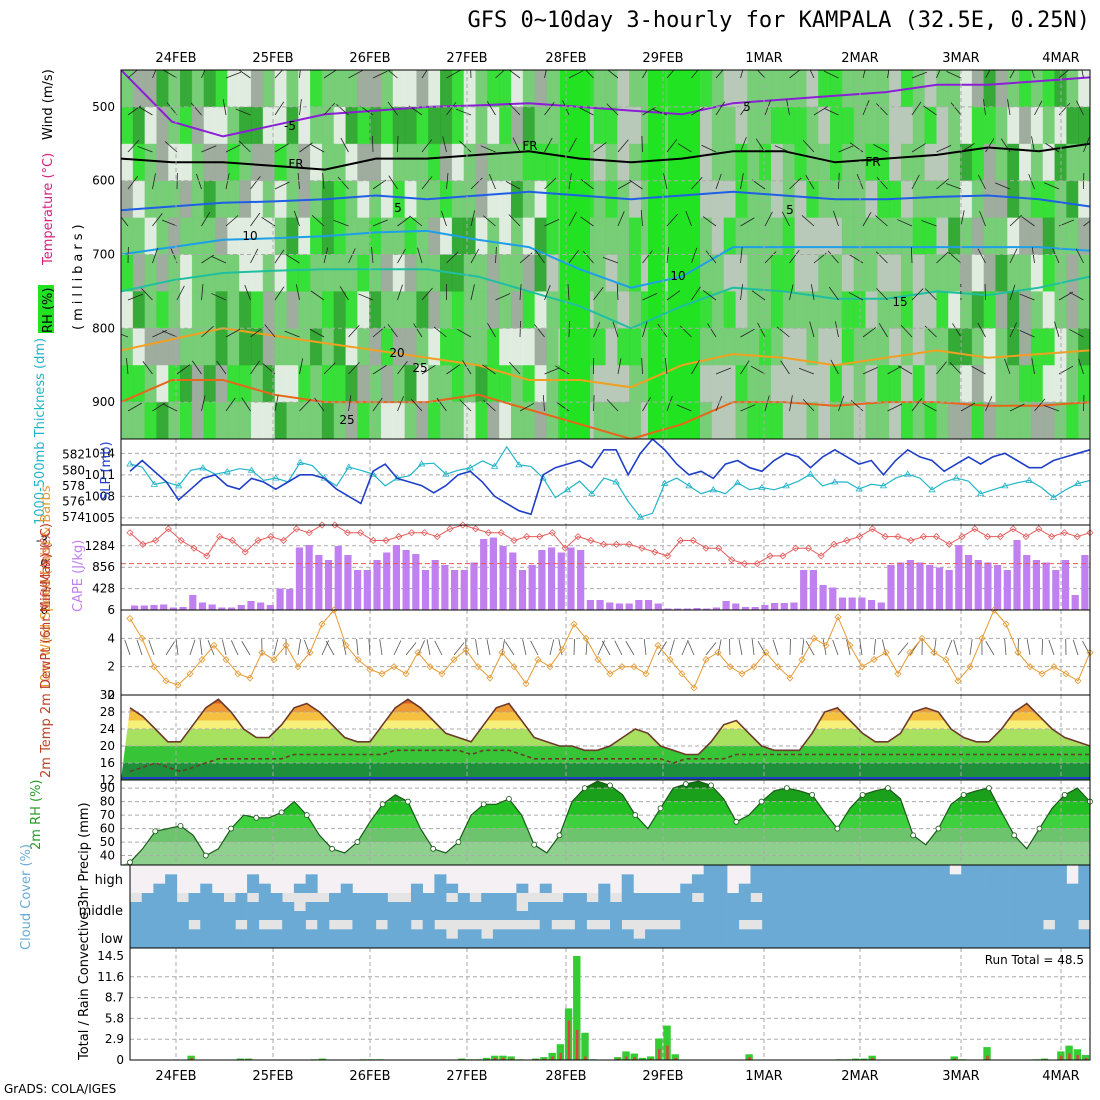  What do you see at coordinates (73, 470) in the screenshot?
I see `thickness-tick-label: 580` at bounding box center [73, 470].